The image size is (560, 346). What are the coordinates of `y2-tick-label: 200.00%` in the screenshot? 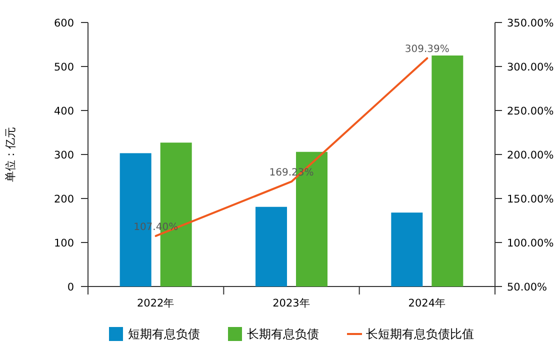 It's located at (530, 156).